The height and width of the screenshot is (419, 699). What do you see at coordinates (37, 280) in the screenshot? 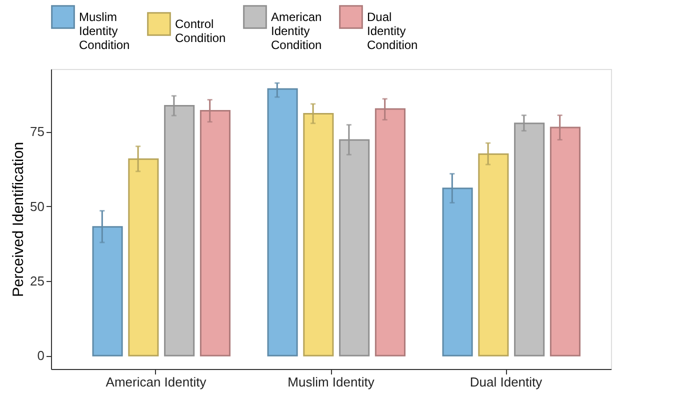
I see `y-tick-label: 25` at bounding box center [37, 280].